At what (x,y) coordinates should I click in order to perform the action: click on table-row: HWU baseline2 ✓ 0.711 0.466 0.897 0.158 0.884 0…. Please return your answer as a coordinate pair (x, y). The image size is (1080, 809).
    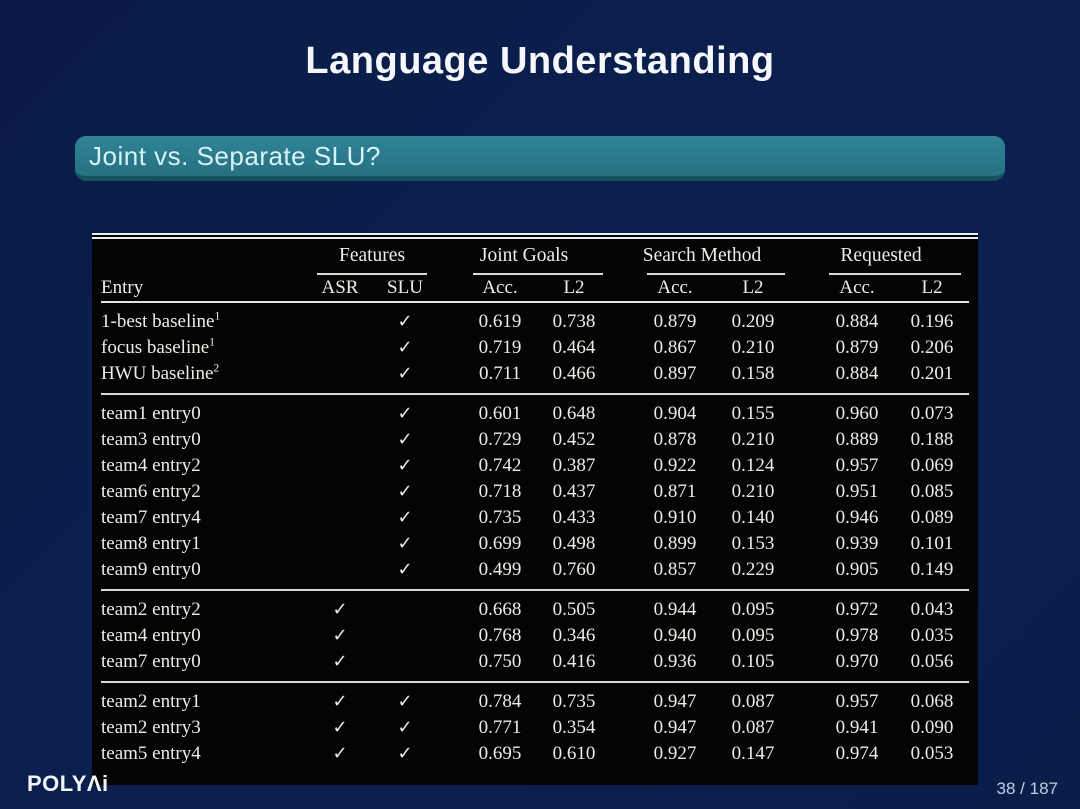
    Looking at the image, I should click on (535, 377).